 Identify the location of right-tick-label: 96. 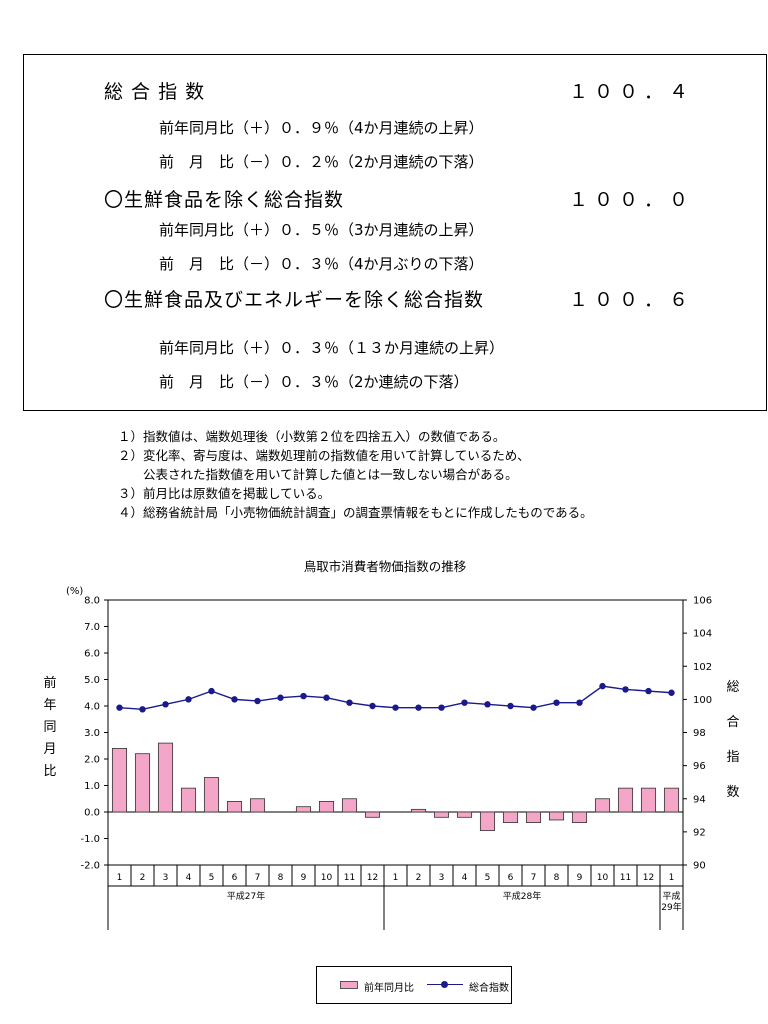
(699, 766).